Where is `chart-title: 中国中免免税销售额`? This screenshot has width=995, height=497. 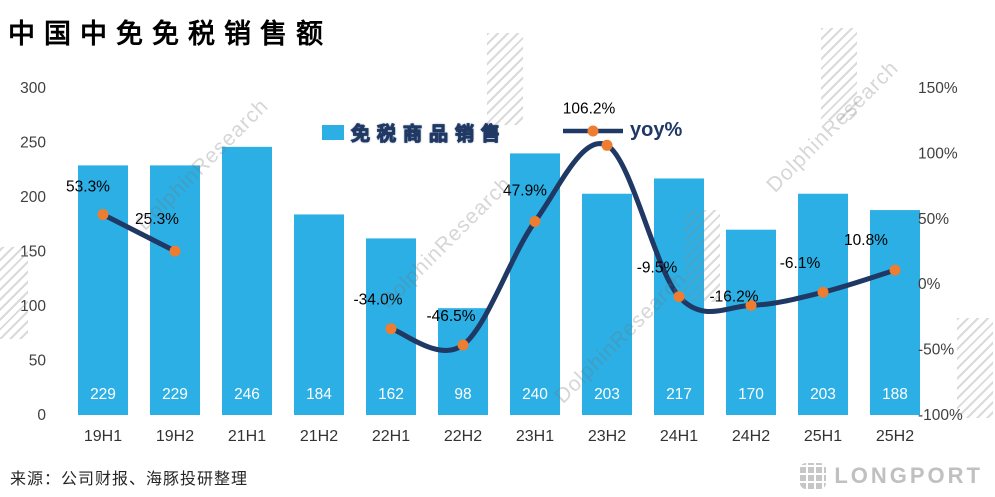 chart-title: 中国中免免税销售额 is located at coordinates (170, 34).